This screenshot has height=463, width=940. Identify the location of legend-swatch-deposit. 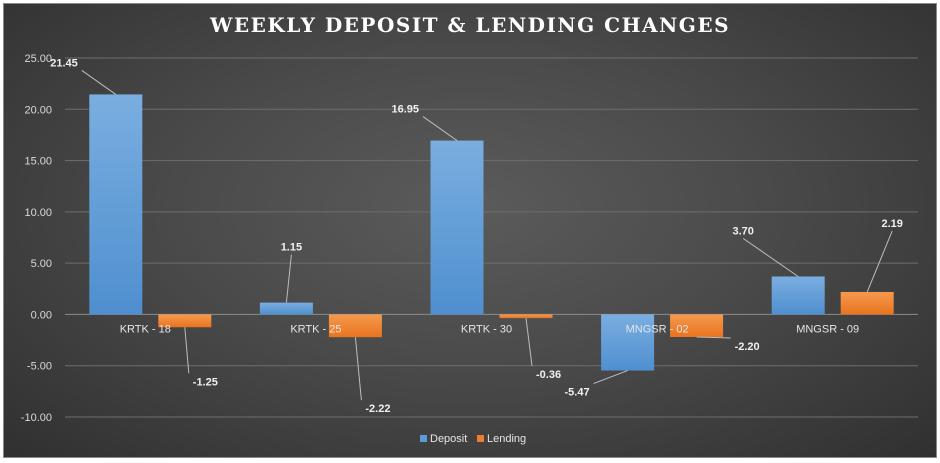
(423, 438).